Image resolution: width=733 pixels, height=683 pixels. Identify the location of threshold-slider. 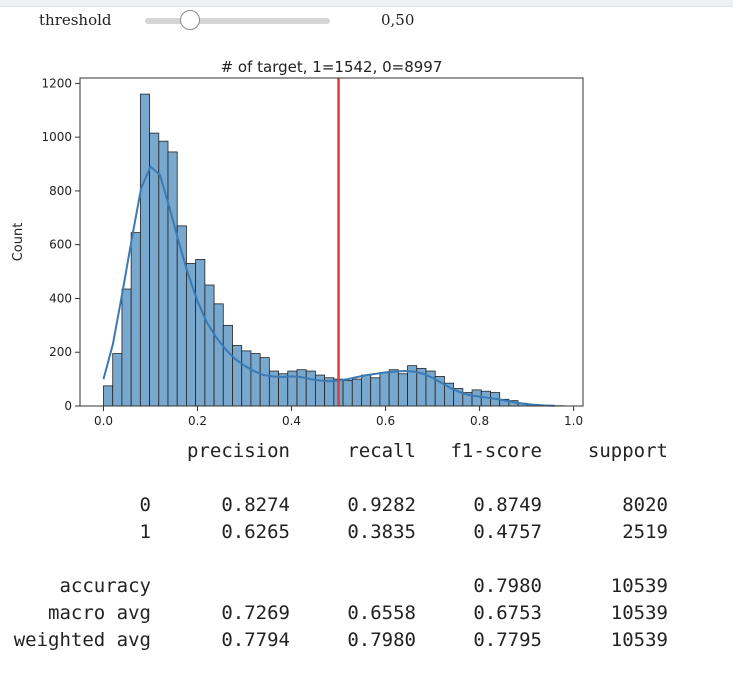
(237, 20).